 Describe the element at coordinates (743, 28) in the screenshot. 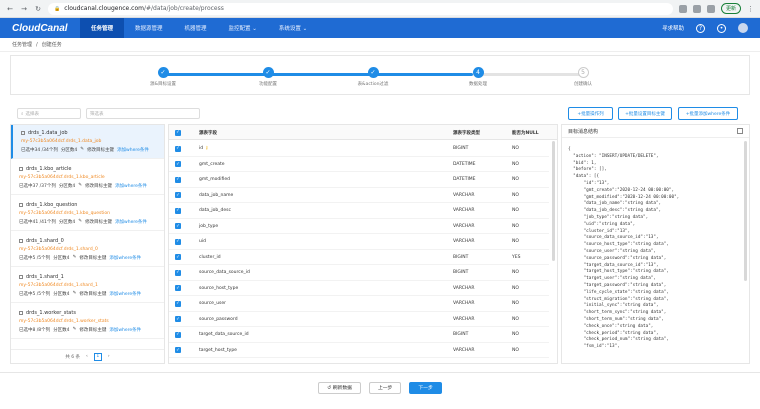

I see `avatar` at that location.